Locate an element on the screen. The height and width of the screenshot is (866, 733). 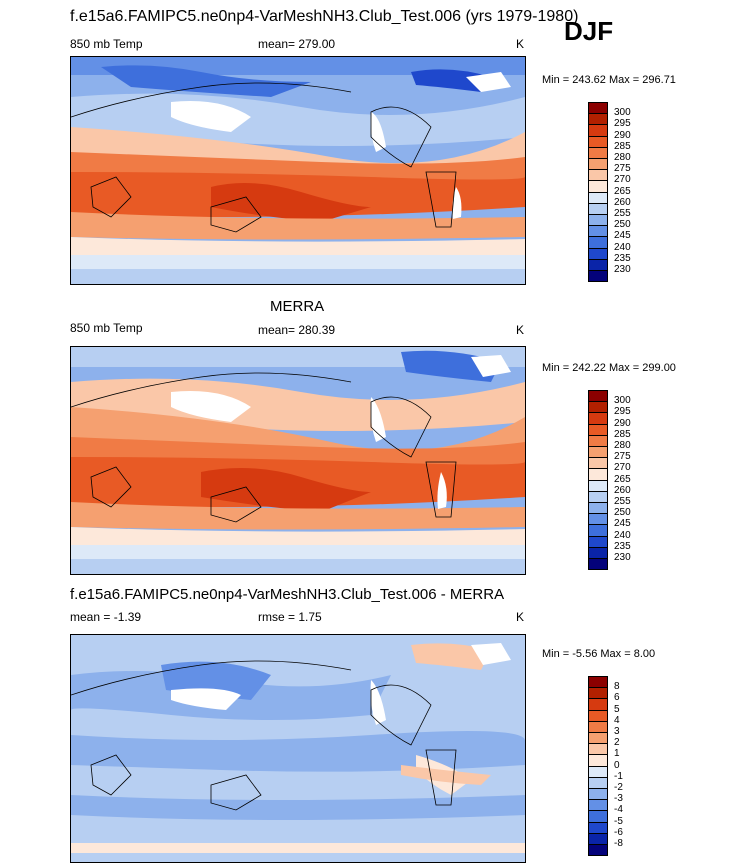
panel2-mean-label: mean= 280.39 is located at coordinates (297, 330).